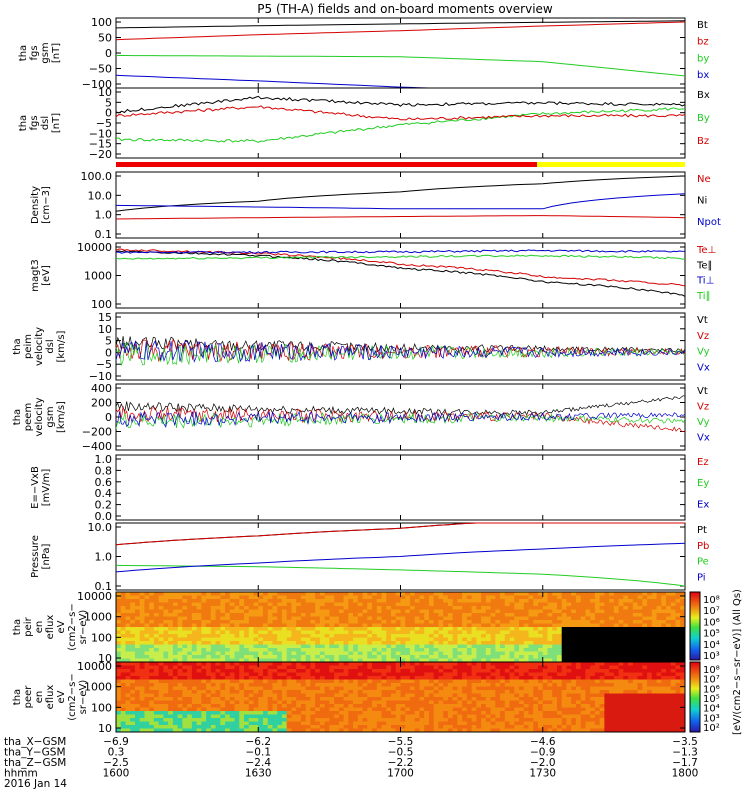 The width and height of the screenshot is (750, 800). Describe the element at coordinates (400, 575) in the screenshot. I see `series-line-Pe` at that location.